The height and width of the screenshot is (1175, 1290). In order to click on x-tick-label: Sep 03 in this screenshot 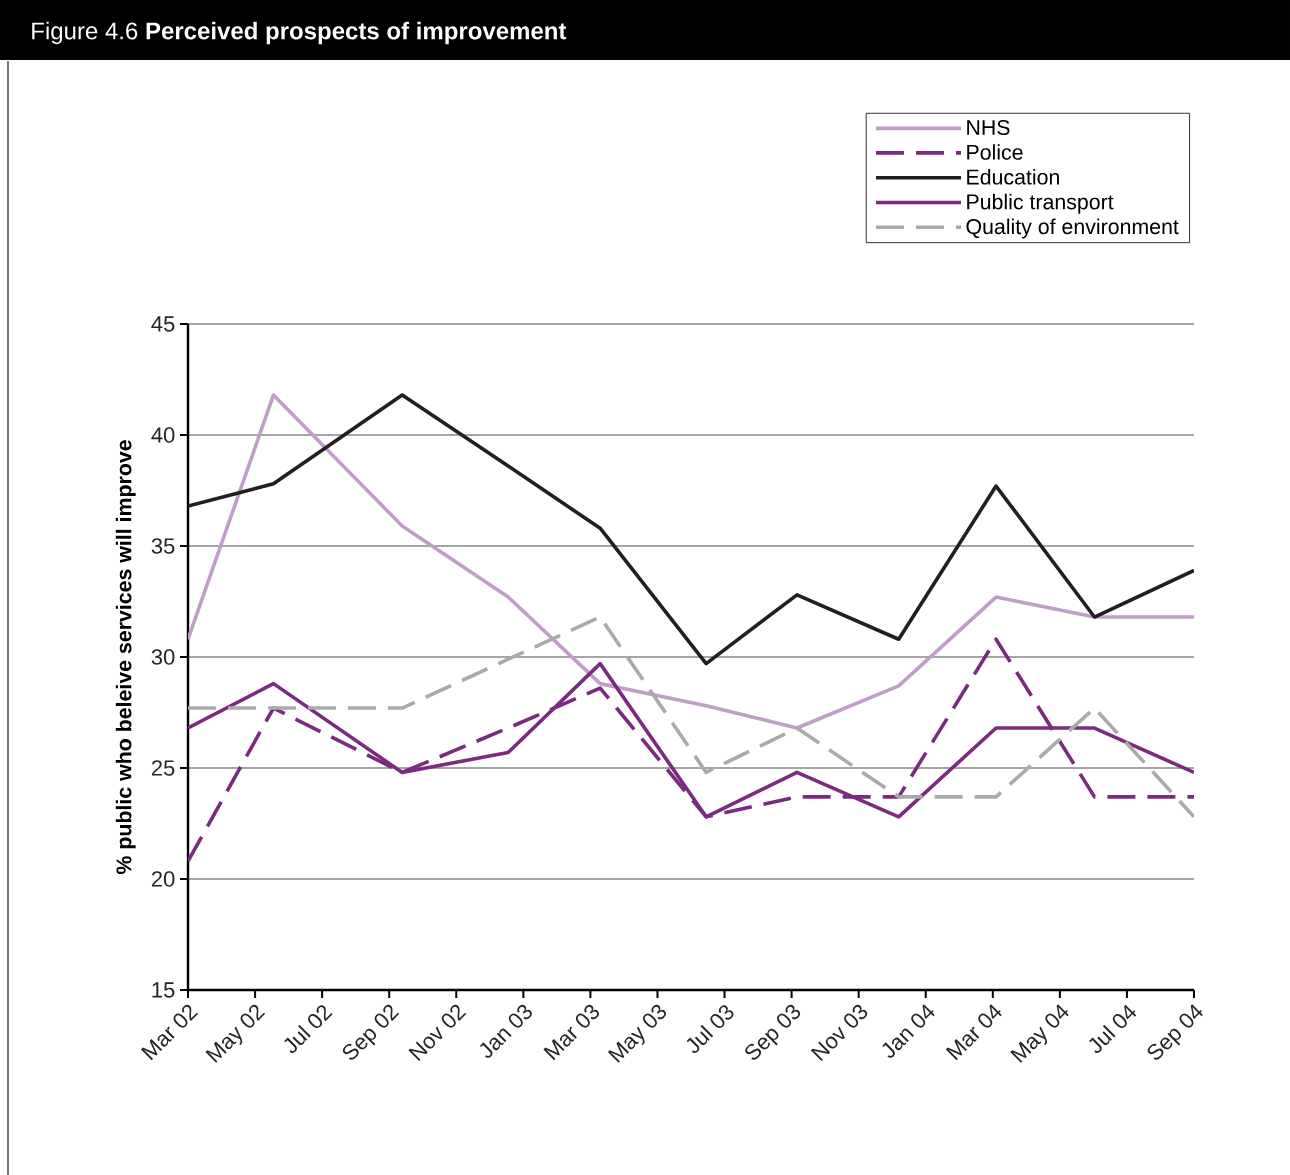, I will do `click(773, 1032)`.